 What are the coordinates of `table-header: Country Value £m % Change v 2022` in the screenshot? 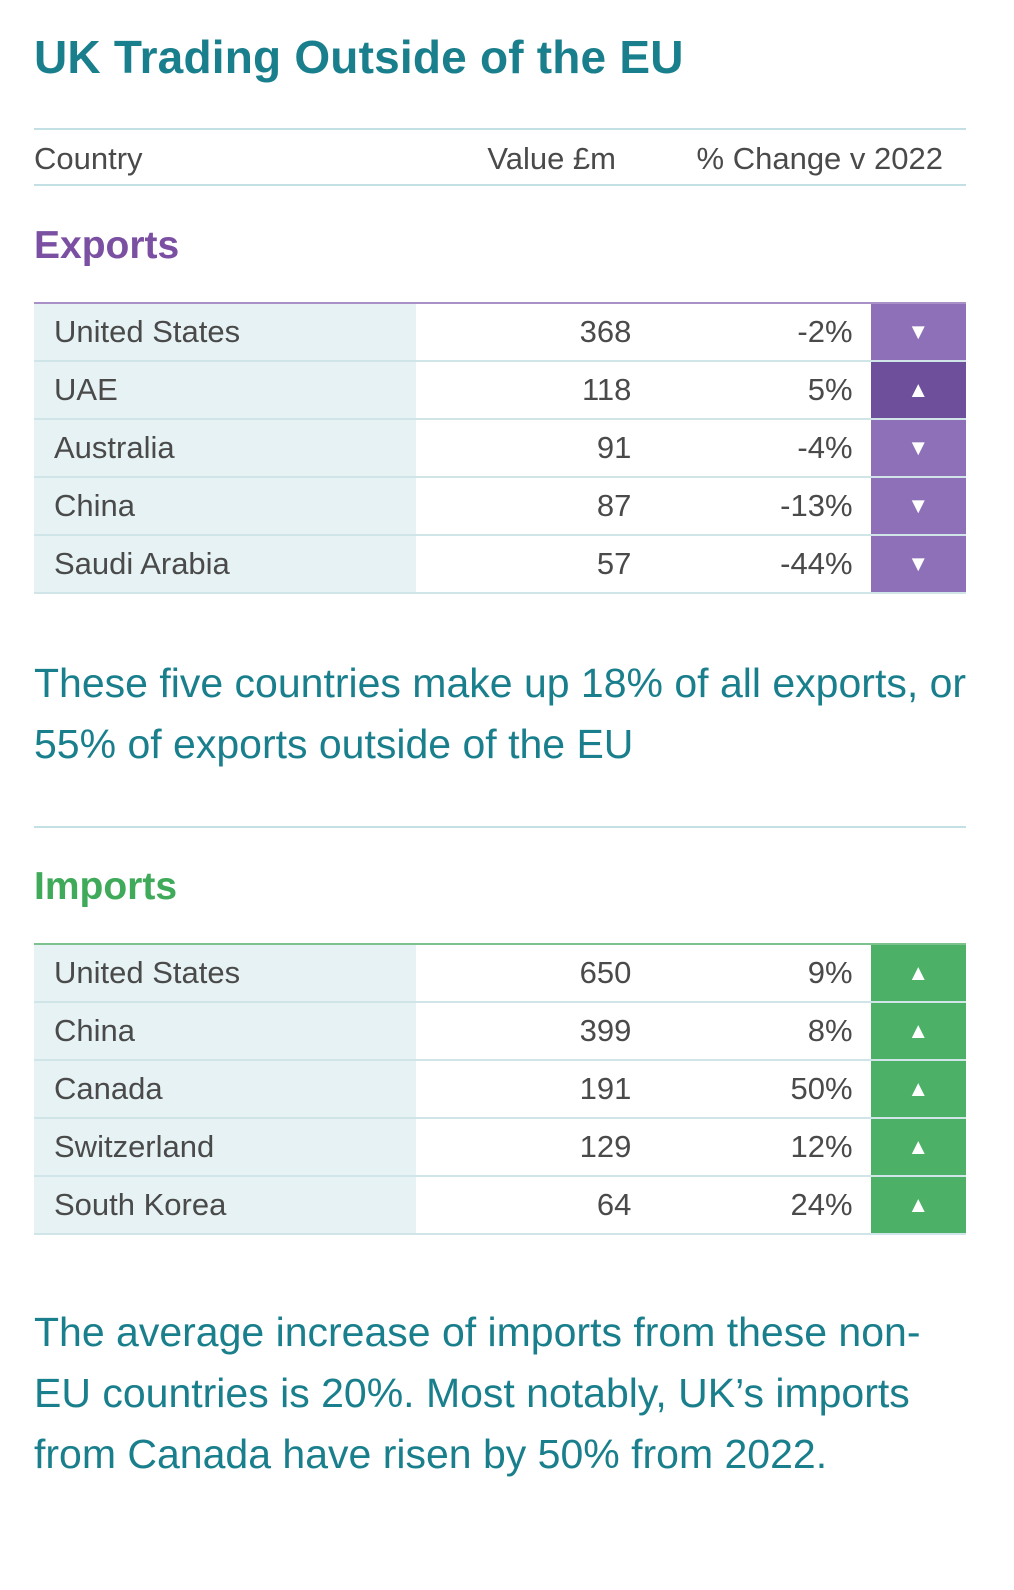 It's located at (500, 157).